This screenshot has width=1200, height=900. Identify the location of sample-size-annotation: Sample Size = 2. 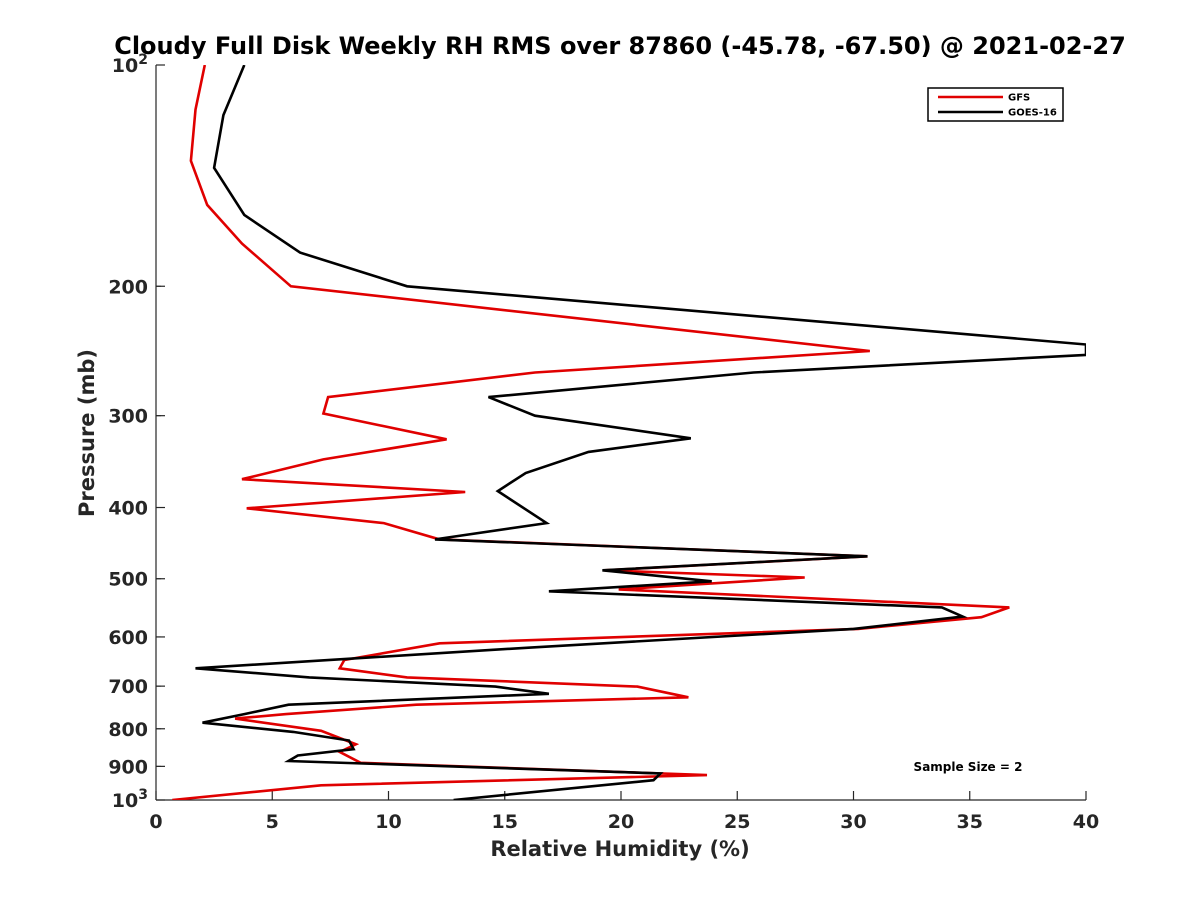
(968, 767).